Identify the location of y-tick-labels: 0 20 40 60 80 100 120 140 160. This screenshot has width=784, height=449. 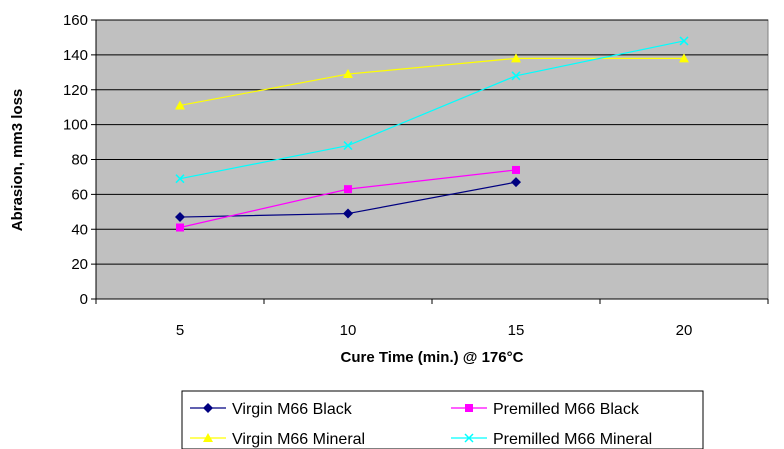
(79, 160).